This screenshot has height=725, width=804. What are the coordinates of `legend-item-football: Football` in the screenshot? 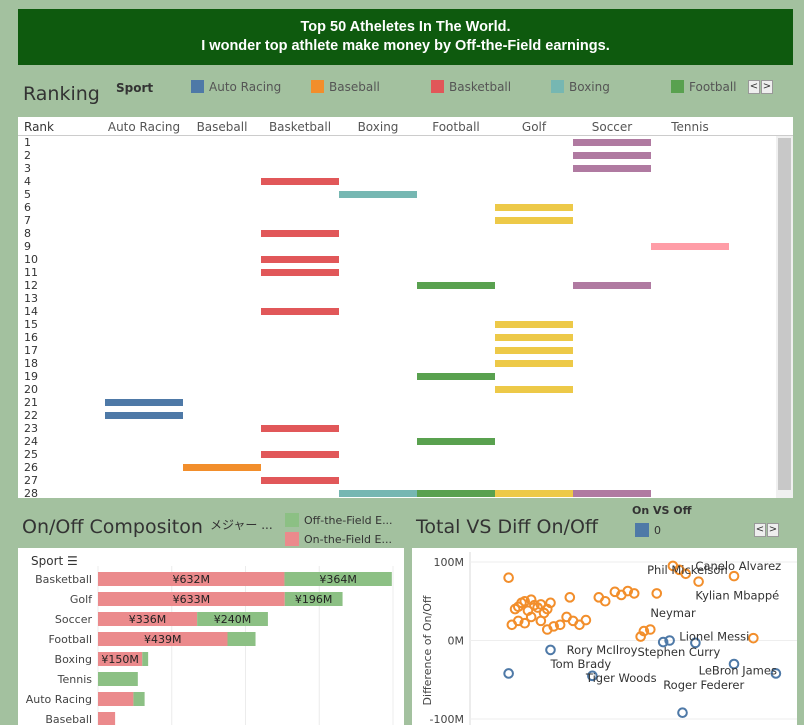 It's located at (704, 87).